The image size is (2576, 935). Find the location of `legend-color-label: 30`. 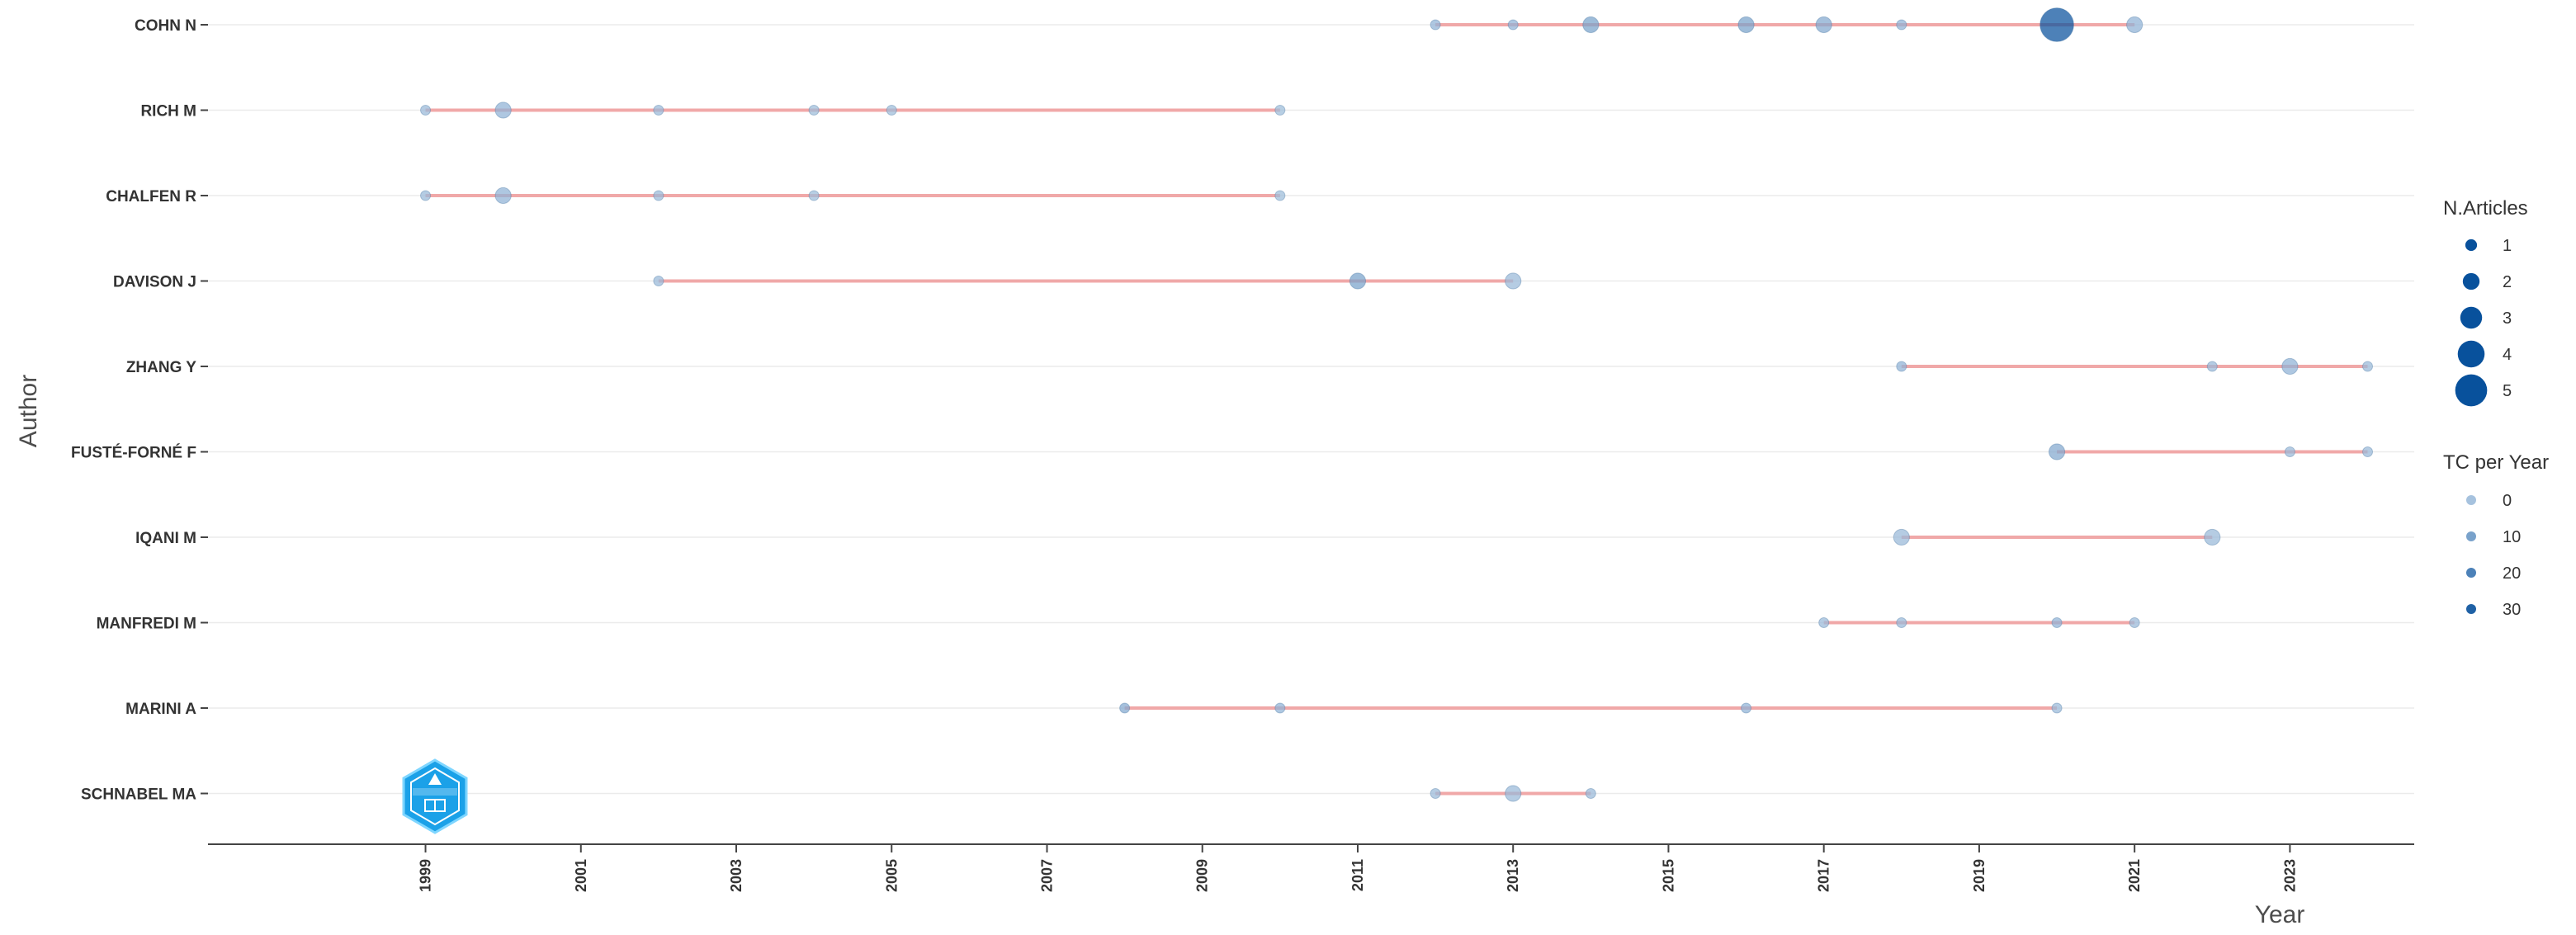

legend-color-label: 30 is located at coordinates (2512, 610).